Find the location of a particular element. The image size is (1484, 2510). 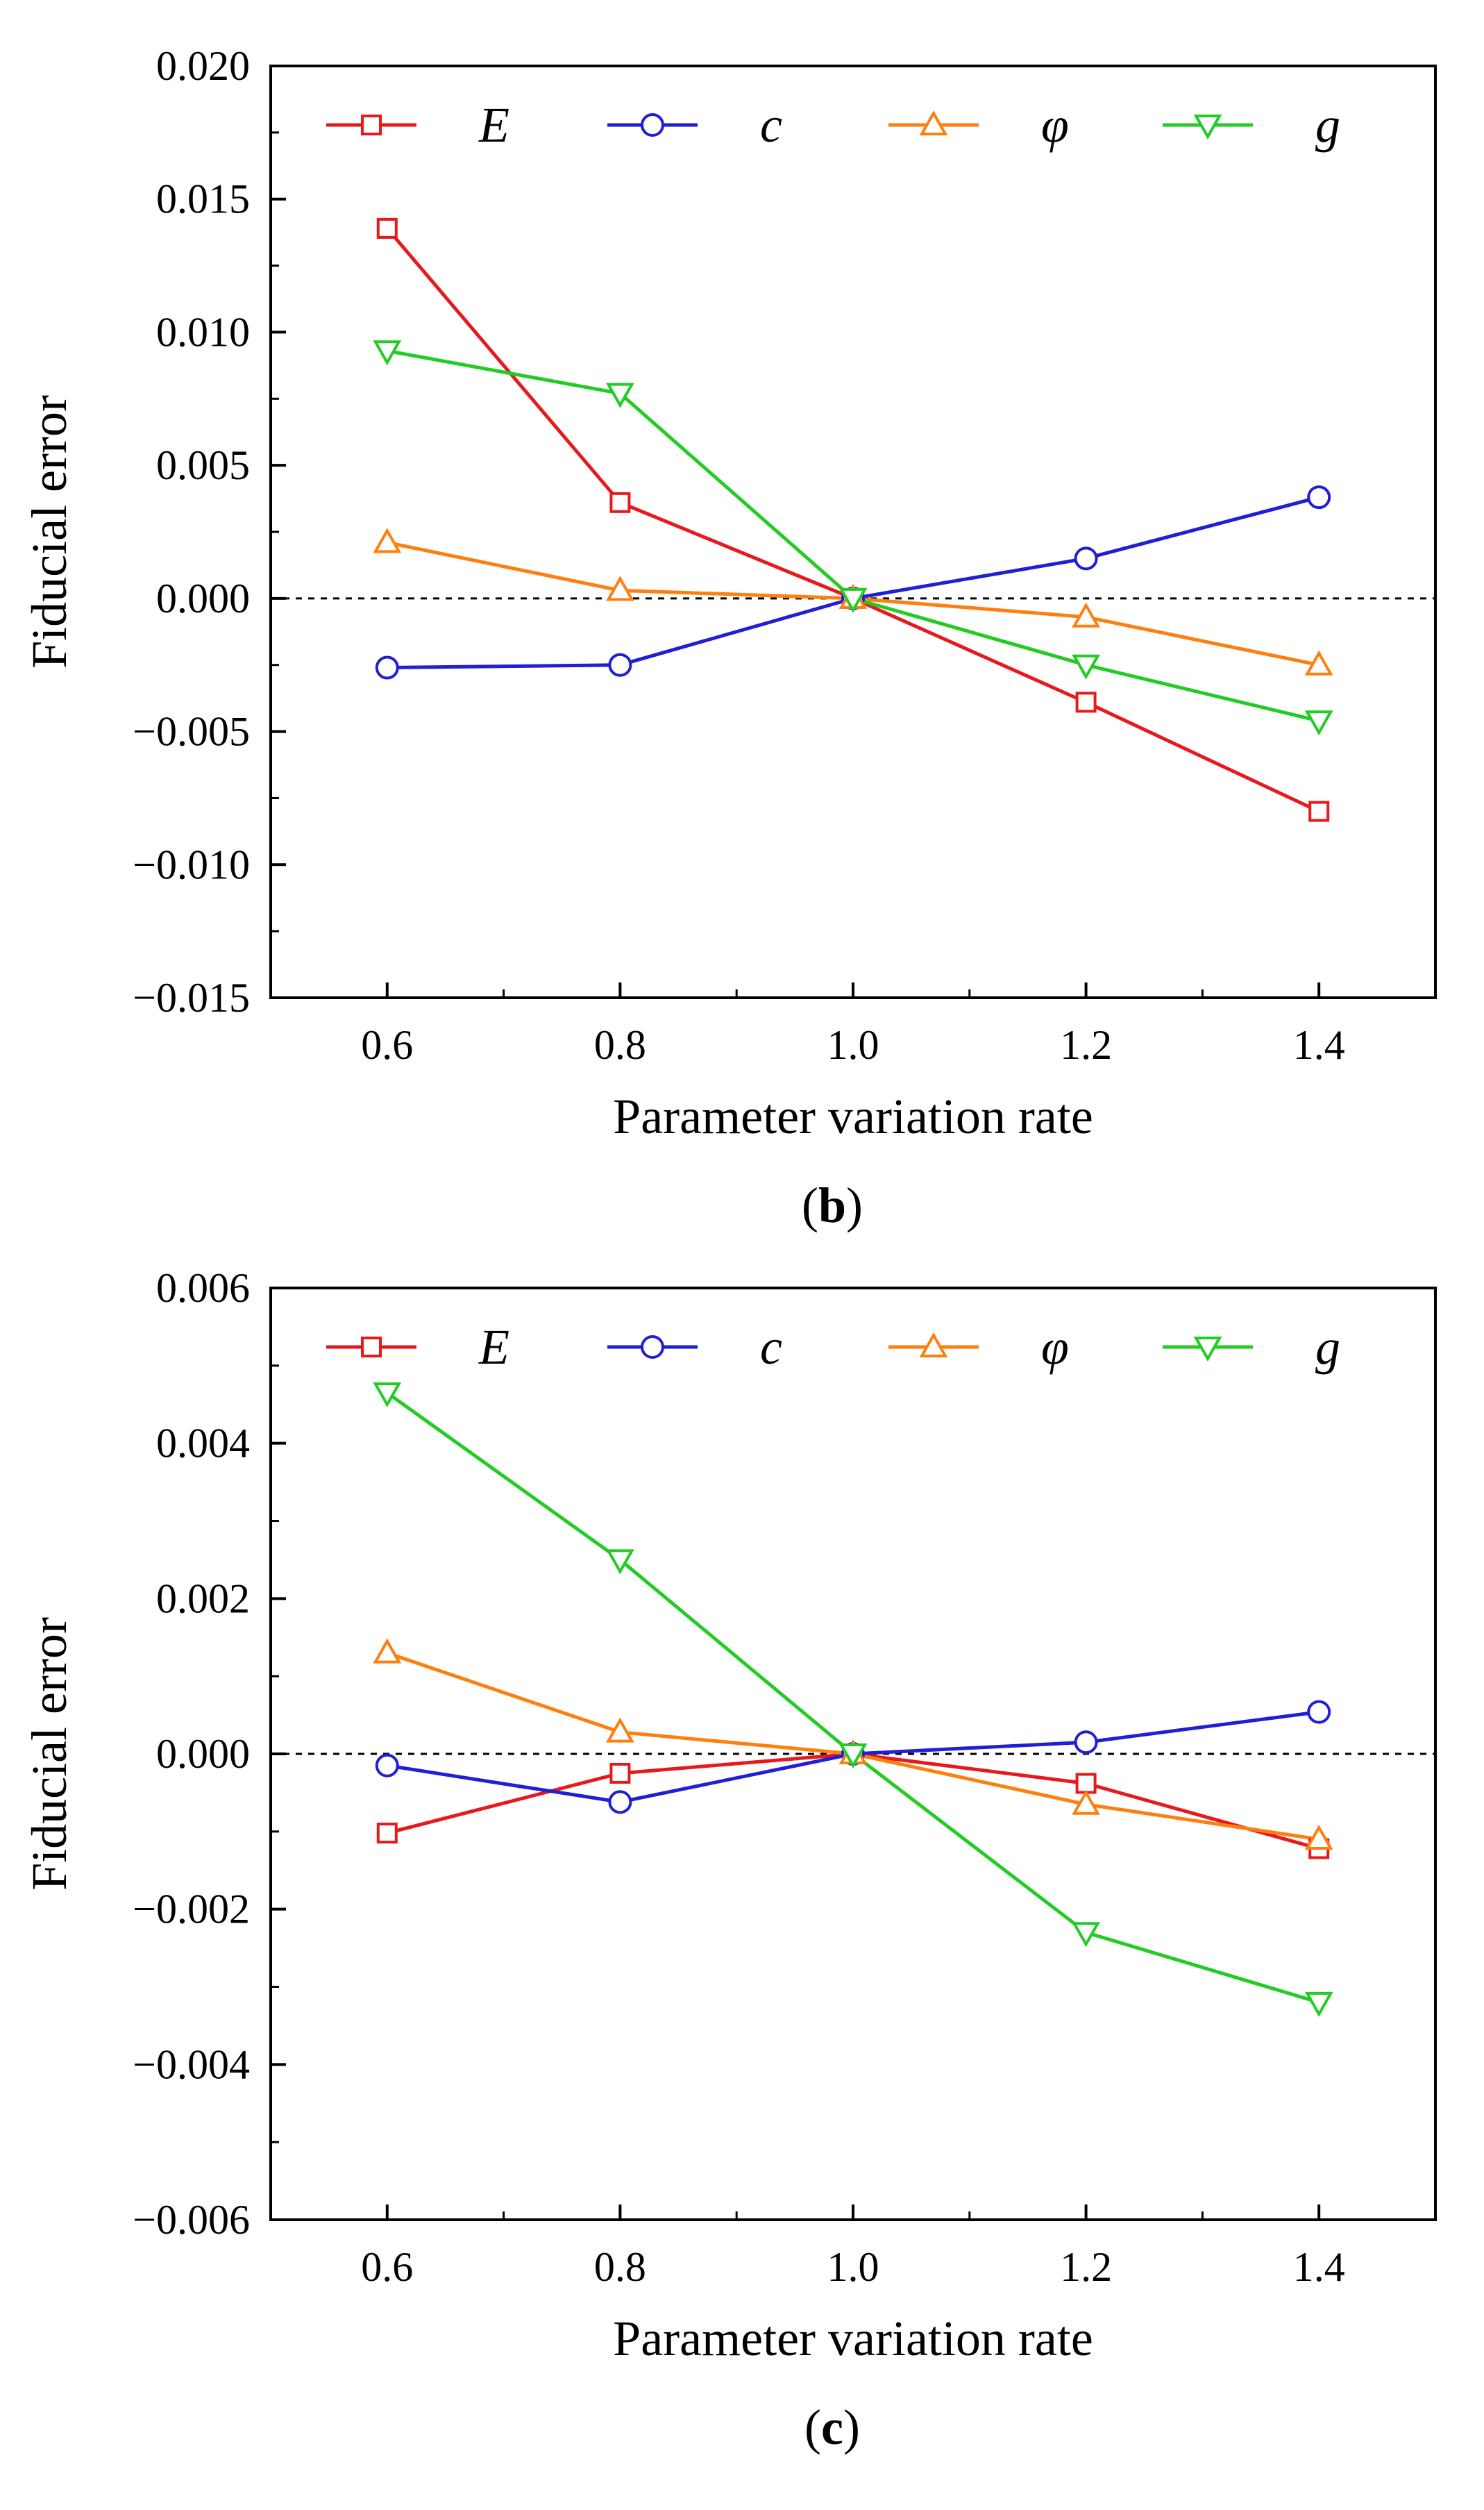

y-tick-label: −0.005 is located at coordinates (191, 732).